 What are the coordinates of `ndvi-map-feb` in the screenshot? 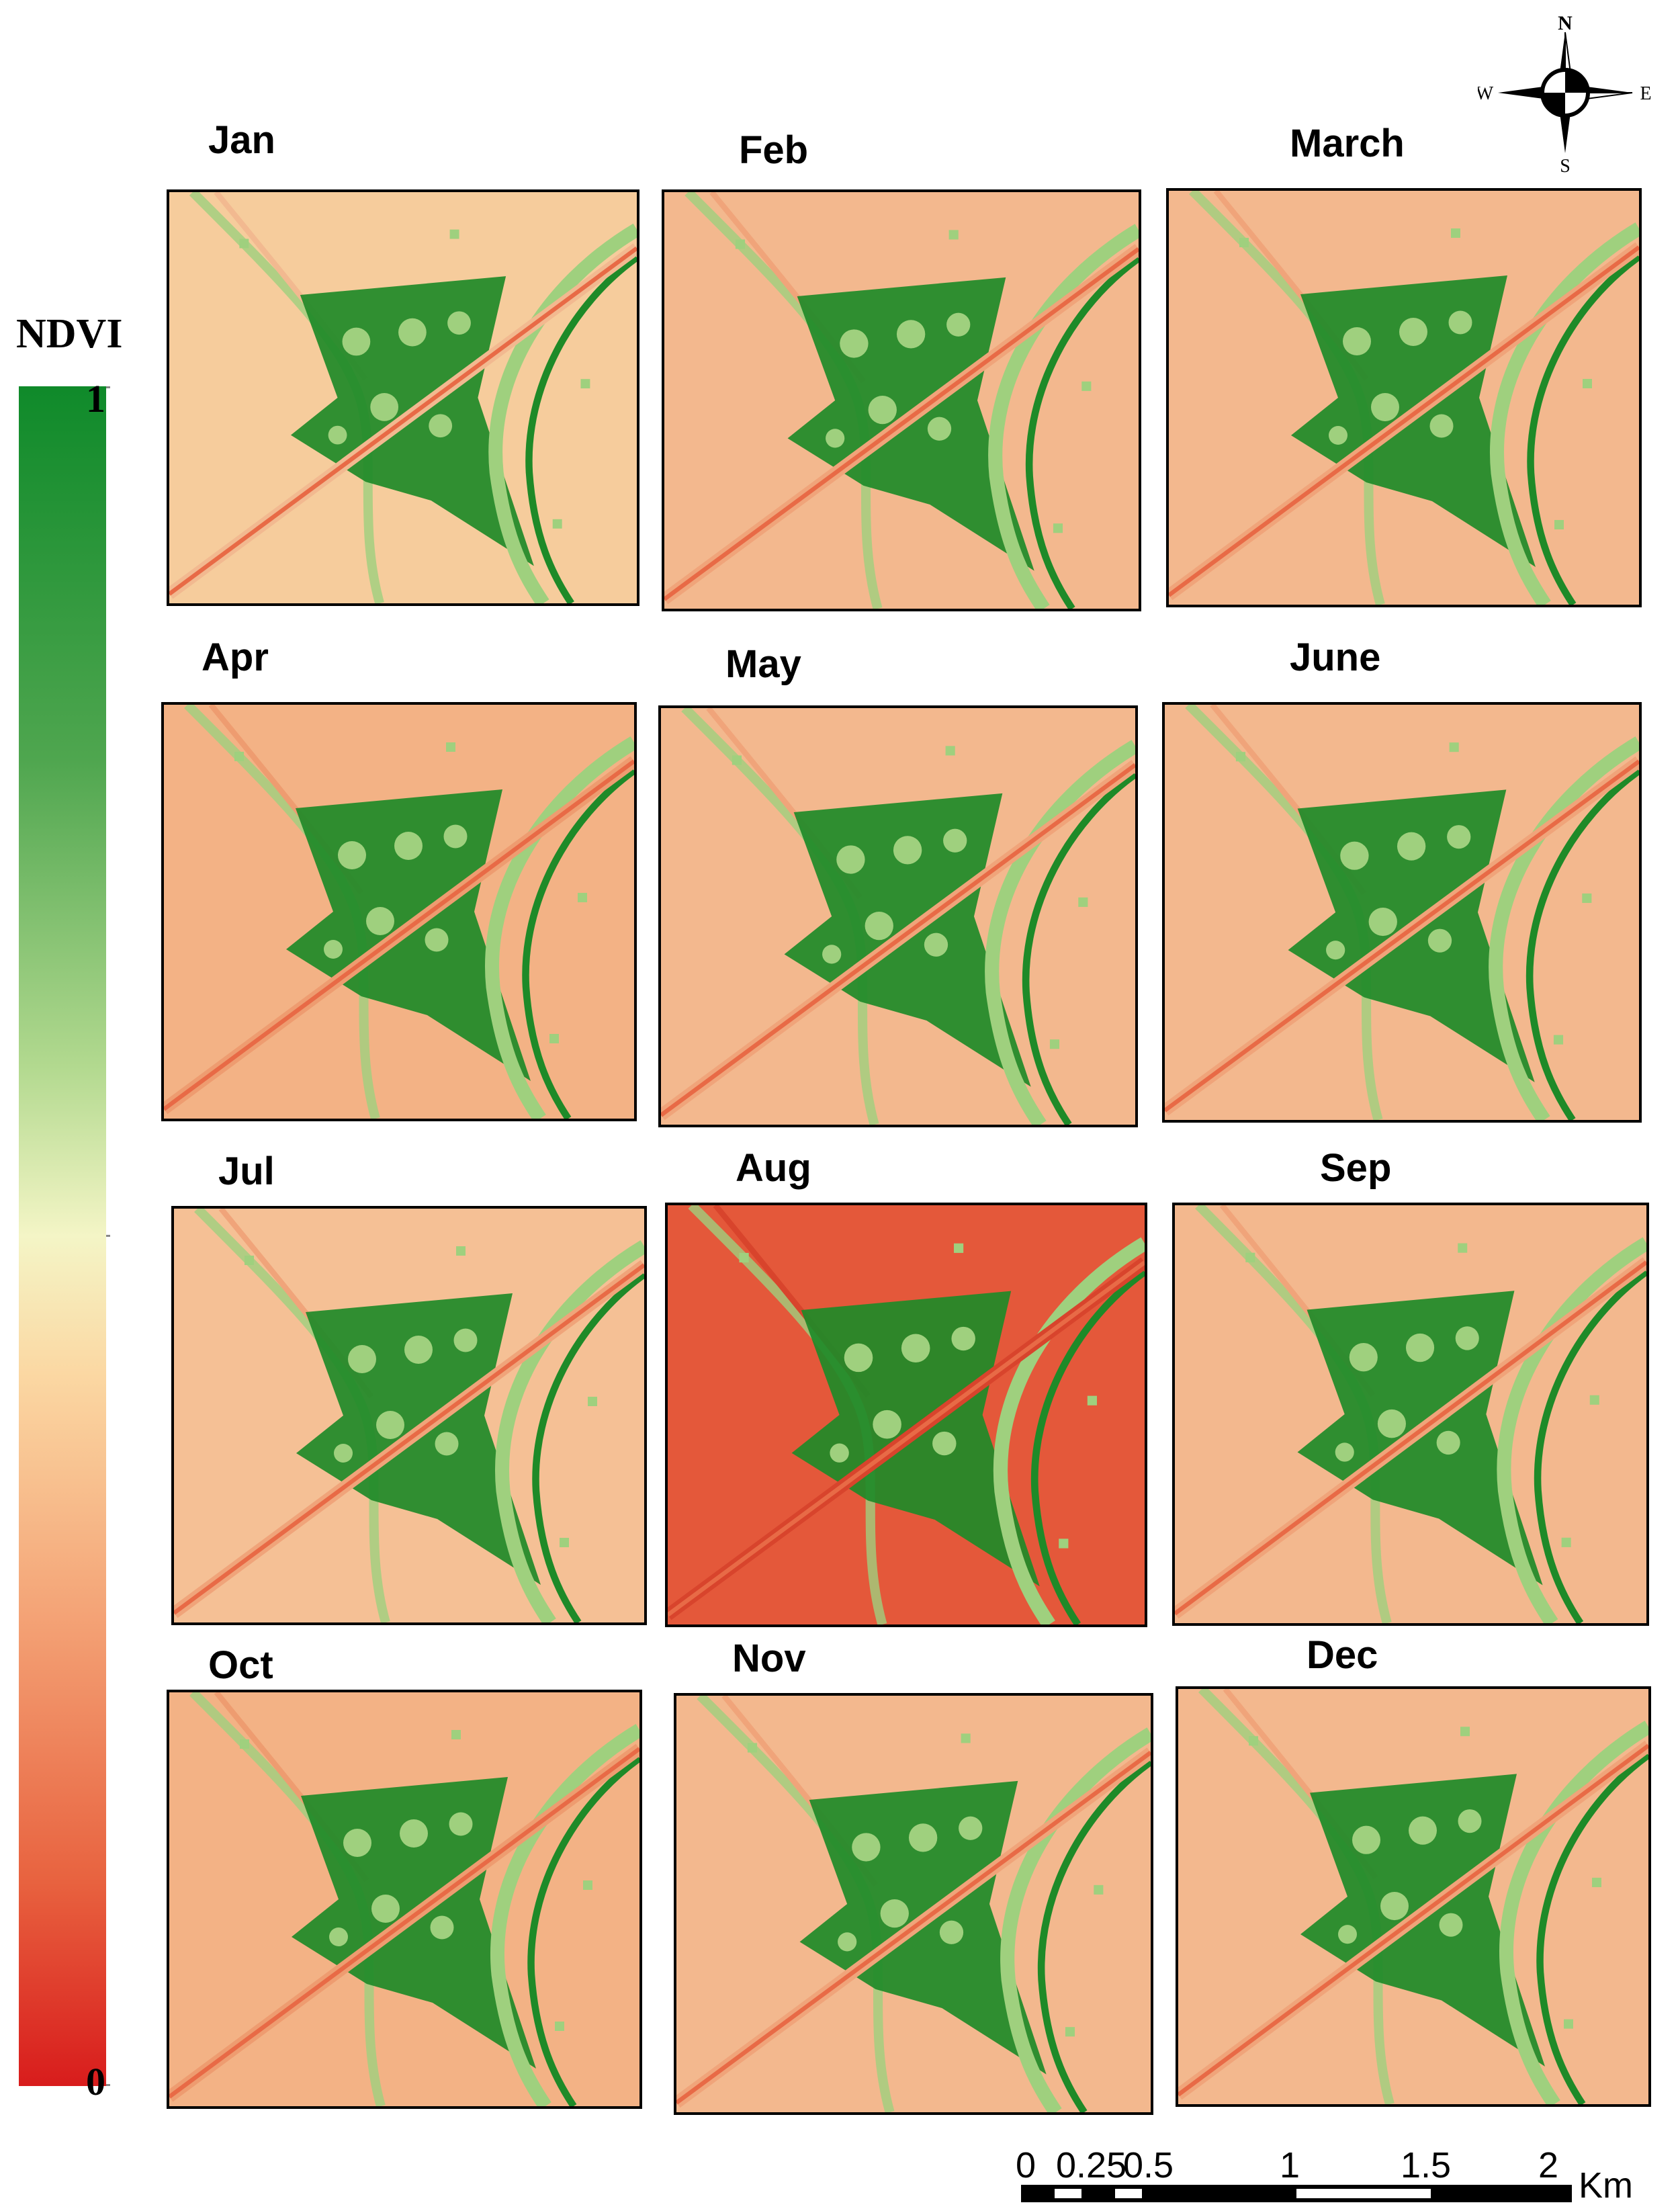 It's located at (901, 400).